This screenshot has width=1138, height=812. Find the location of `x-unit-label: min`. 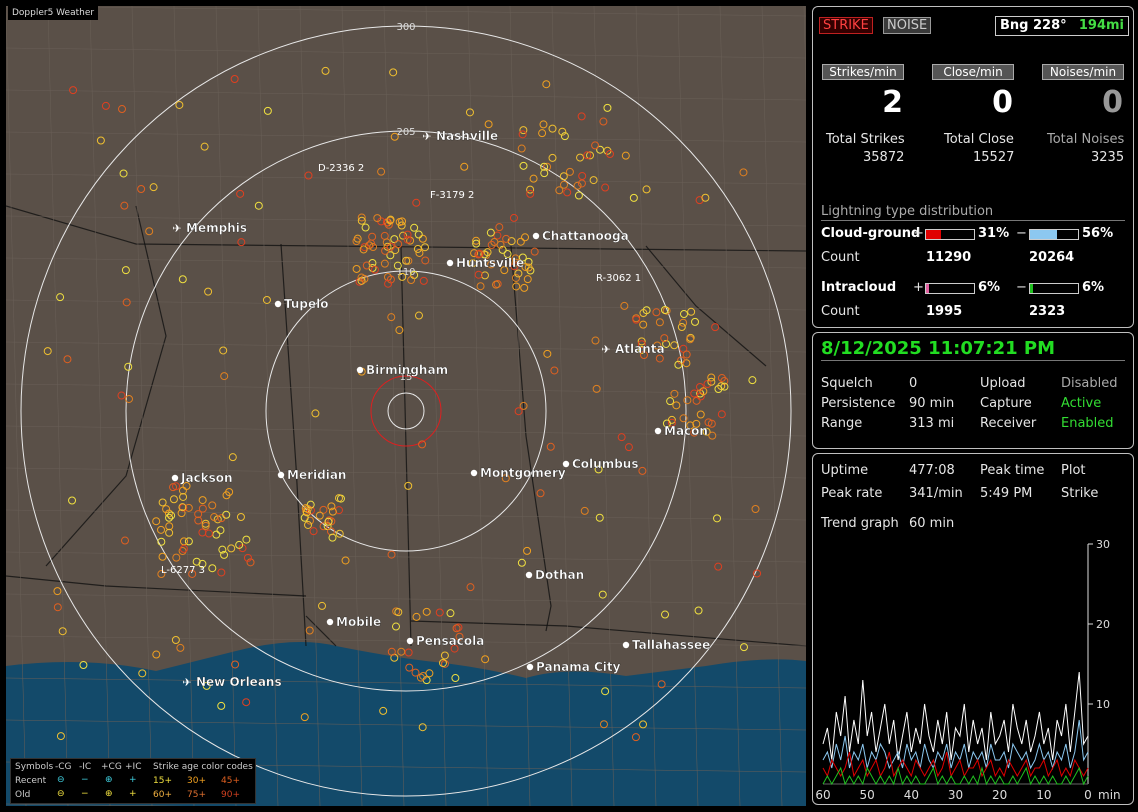

x-unit-label: min is located at coordinates (1109, 795).